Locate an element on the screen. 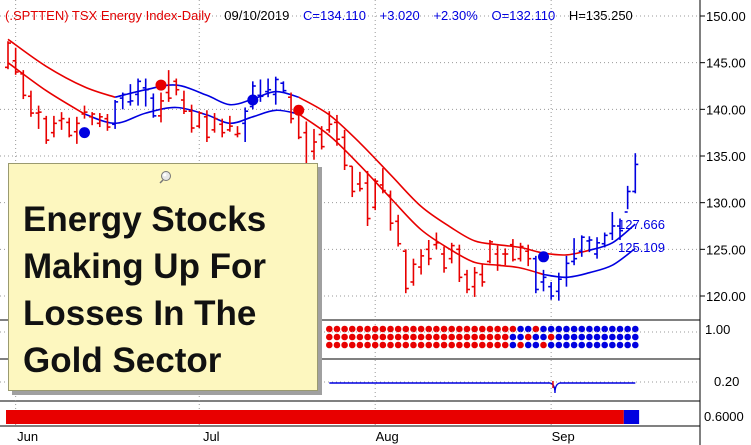 The width and height of the screenshot is (751, 445). quote-high: H=135.250 is located at coordinates (601, 15).